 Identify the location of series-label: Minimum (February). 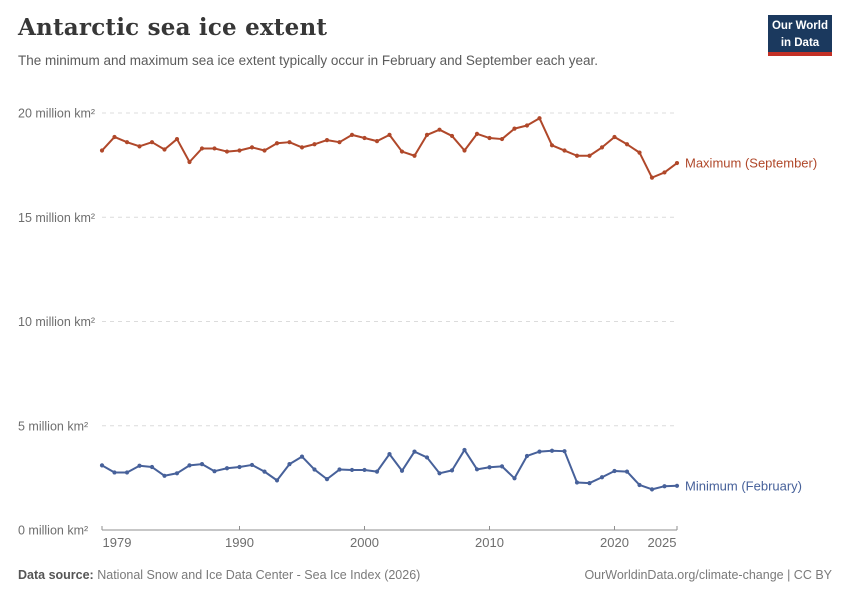
(743, 485).